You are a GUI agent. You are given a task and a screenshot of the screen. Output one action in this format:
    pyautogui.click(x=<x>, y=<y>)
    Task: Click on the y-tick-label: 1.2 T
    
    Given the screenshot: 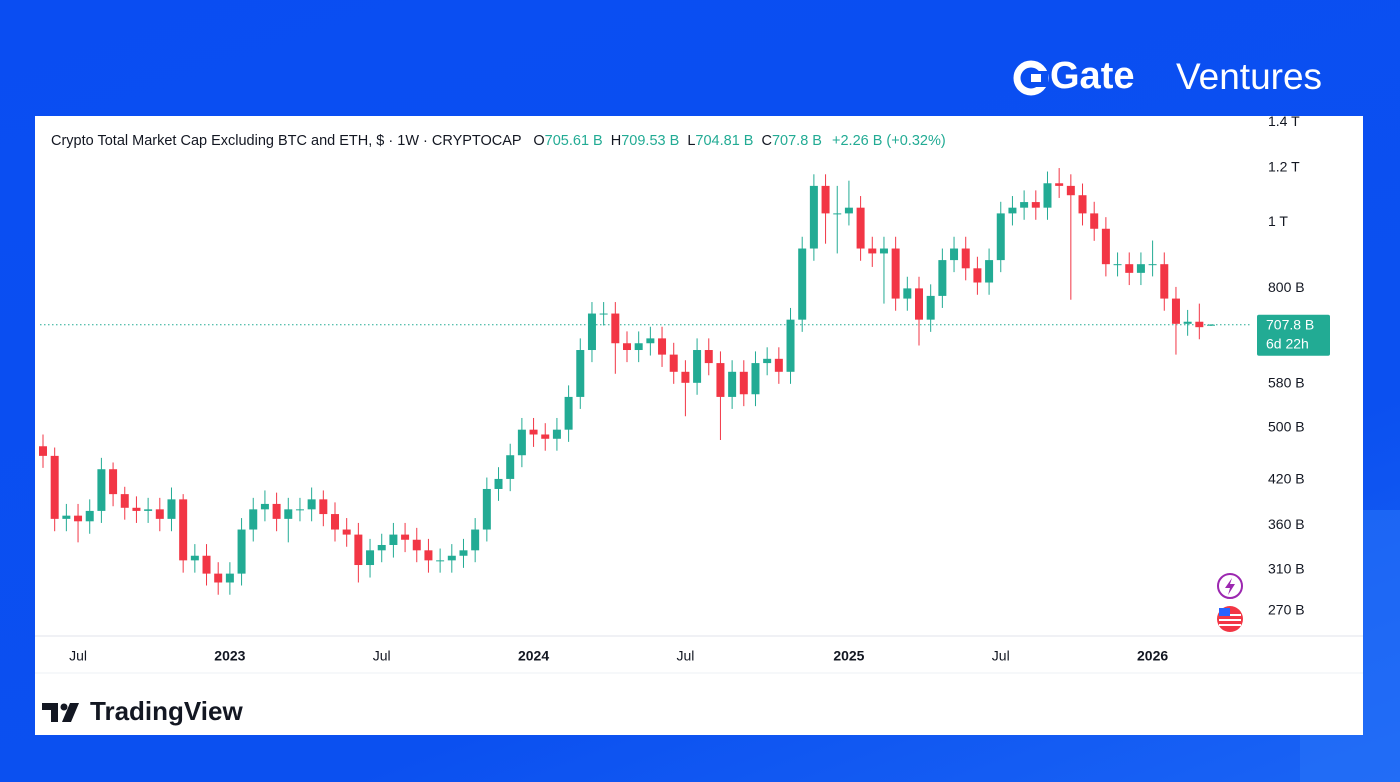 What is the action you would take?
    pyautogui.click(x=1284, y=167)
    